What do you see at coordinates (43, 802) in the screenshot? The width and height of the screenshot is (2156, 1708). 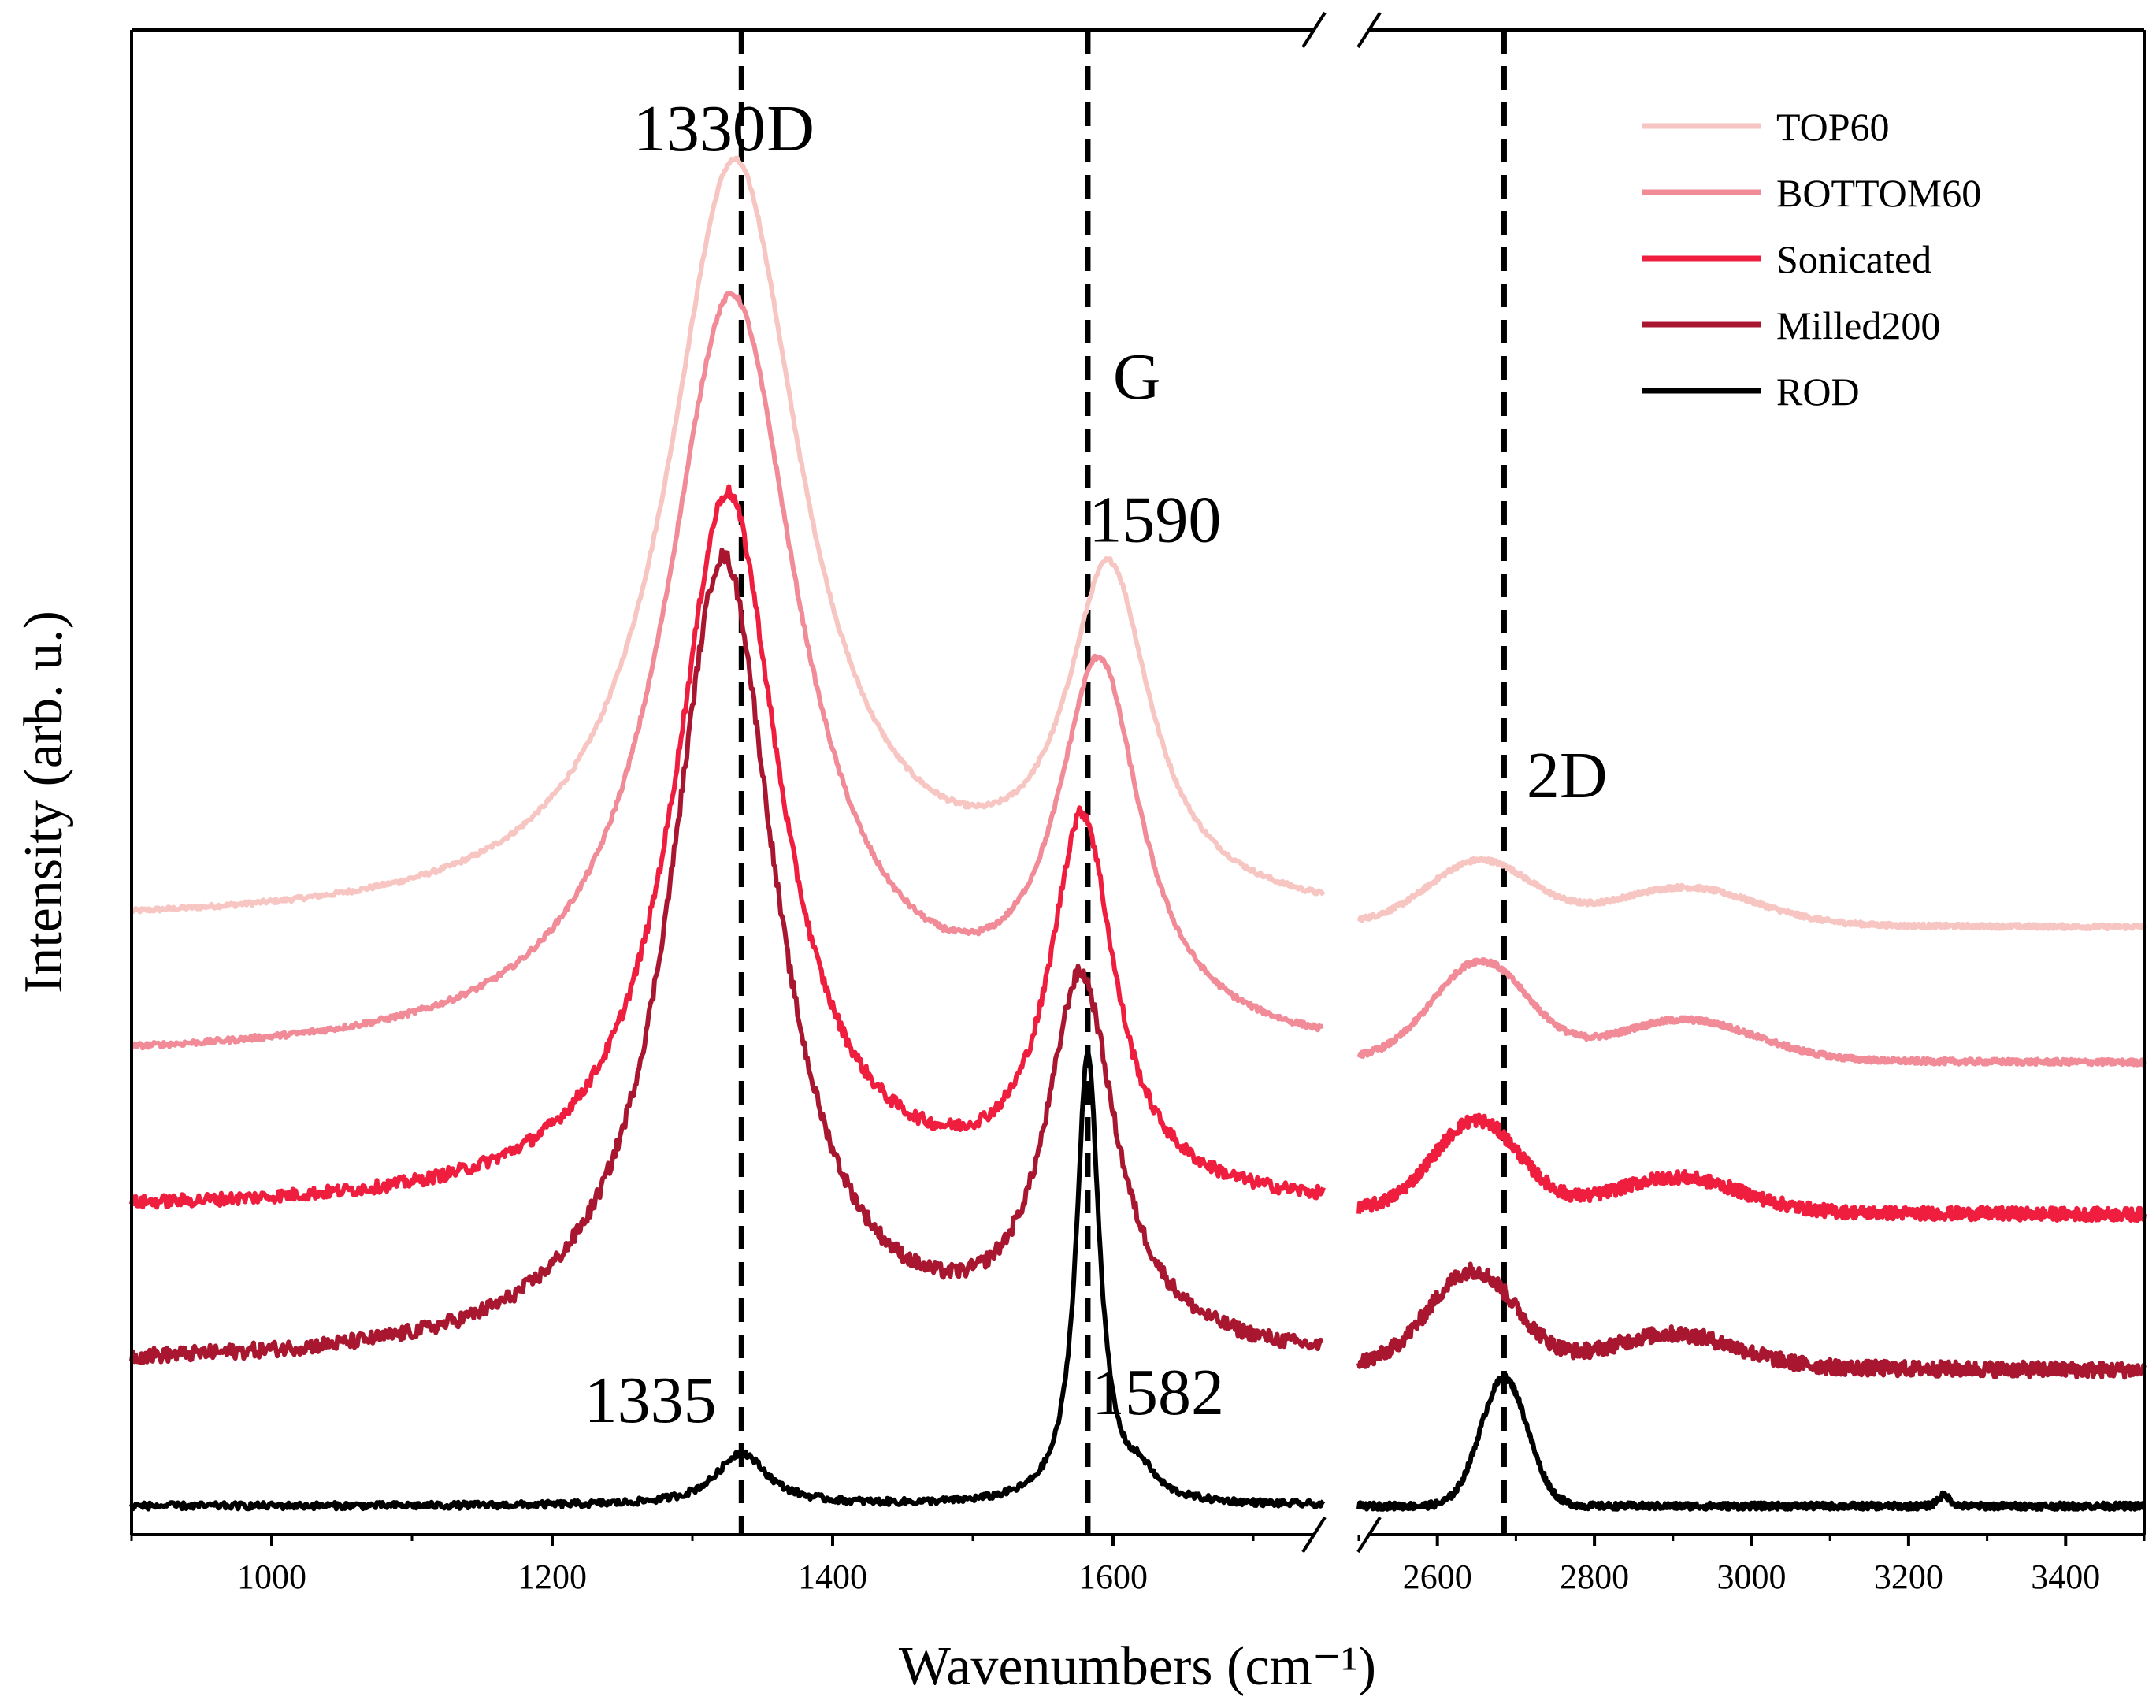 I see `y-axis-title: Intensity (arb. u.)` at bounding box center [43, 802].